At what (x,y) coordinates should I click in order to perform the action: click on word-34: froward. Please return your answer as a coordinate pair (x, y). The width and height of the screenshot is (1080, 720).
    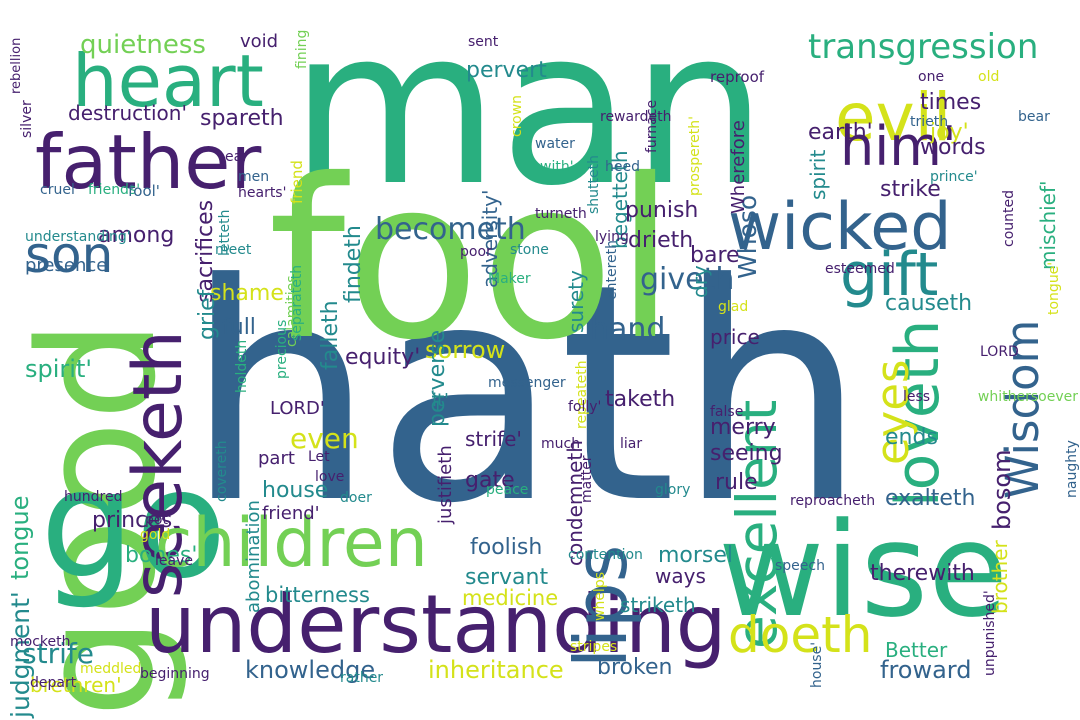
    Looking at the image, I should click on (926, 670).